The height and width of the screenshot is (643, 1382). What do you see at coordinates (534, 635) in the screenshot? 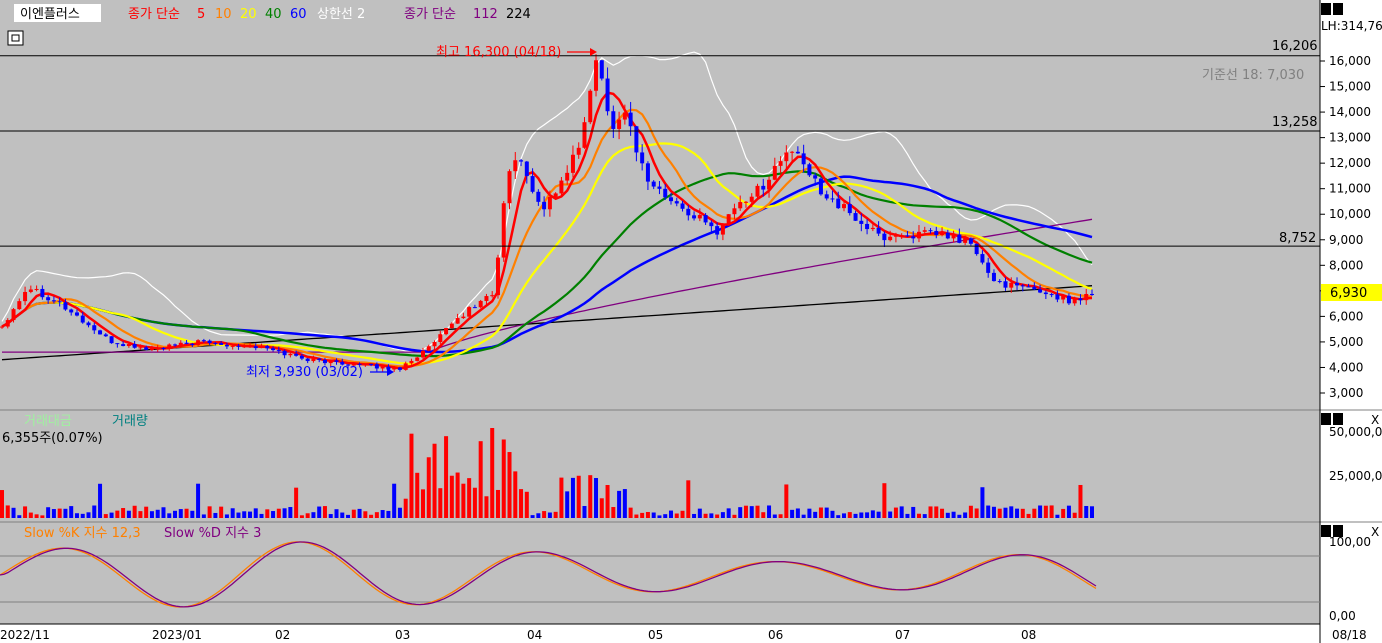
I see `x-label-04: 04` at bounding box center [534, 635].